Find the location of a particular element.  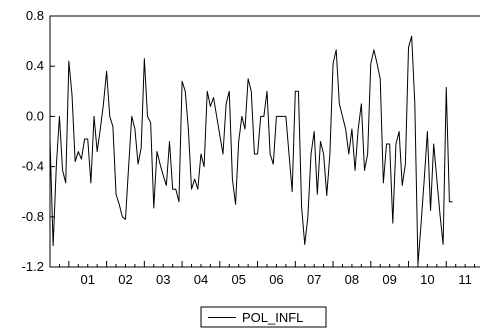

x-axis: 01 02 03 04 05 06 07 08 09 10 11 is located at coordinates (262, 274).